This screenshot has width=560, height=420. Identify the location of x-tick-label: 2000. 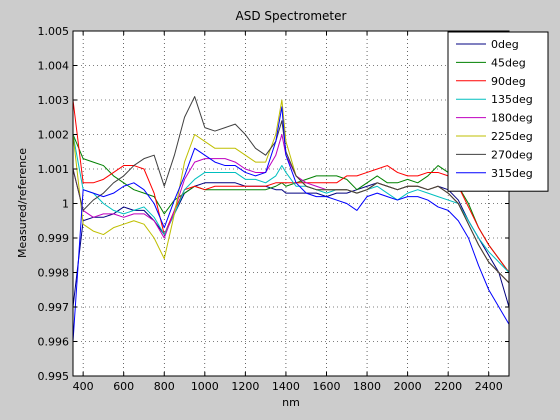
(408, 386).